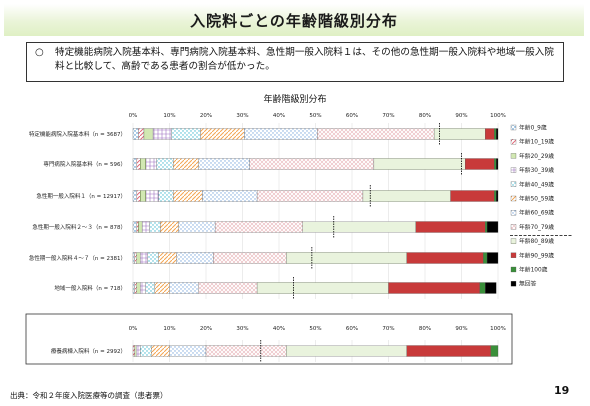 The image size is (590, 406). What do you see at coordinates (536, 170) in the screenshot?
I see `legend-label: 年齢30_39歳` at bounding box center [536, 170].